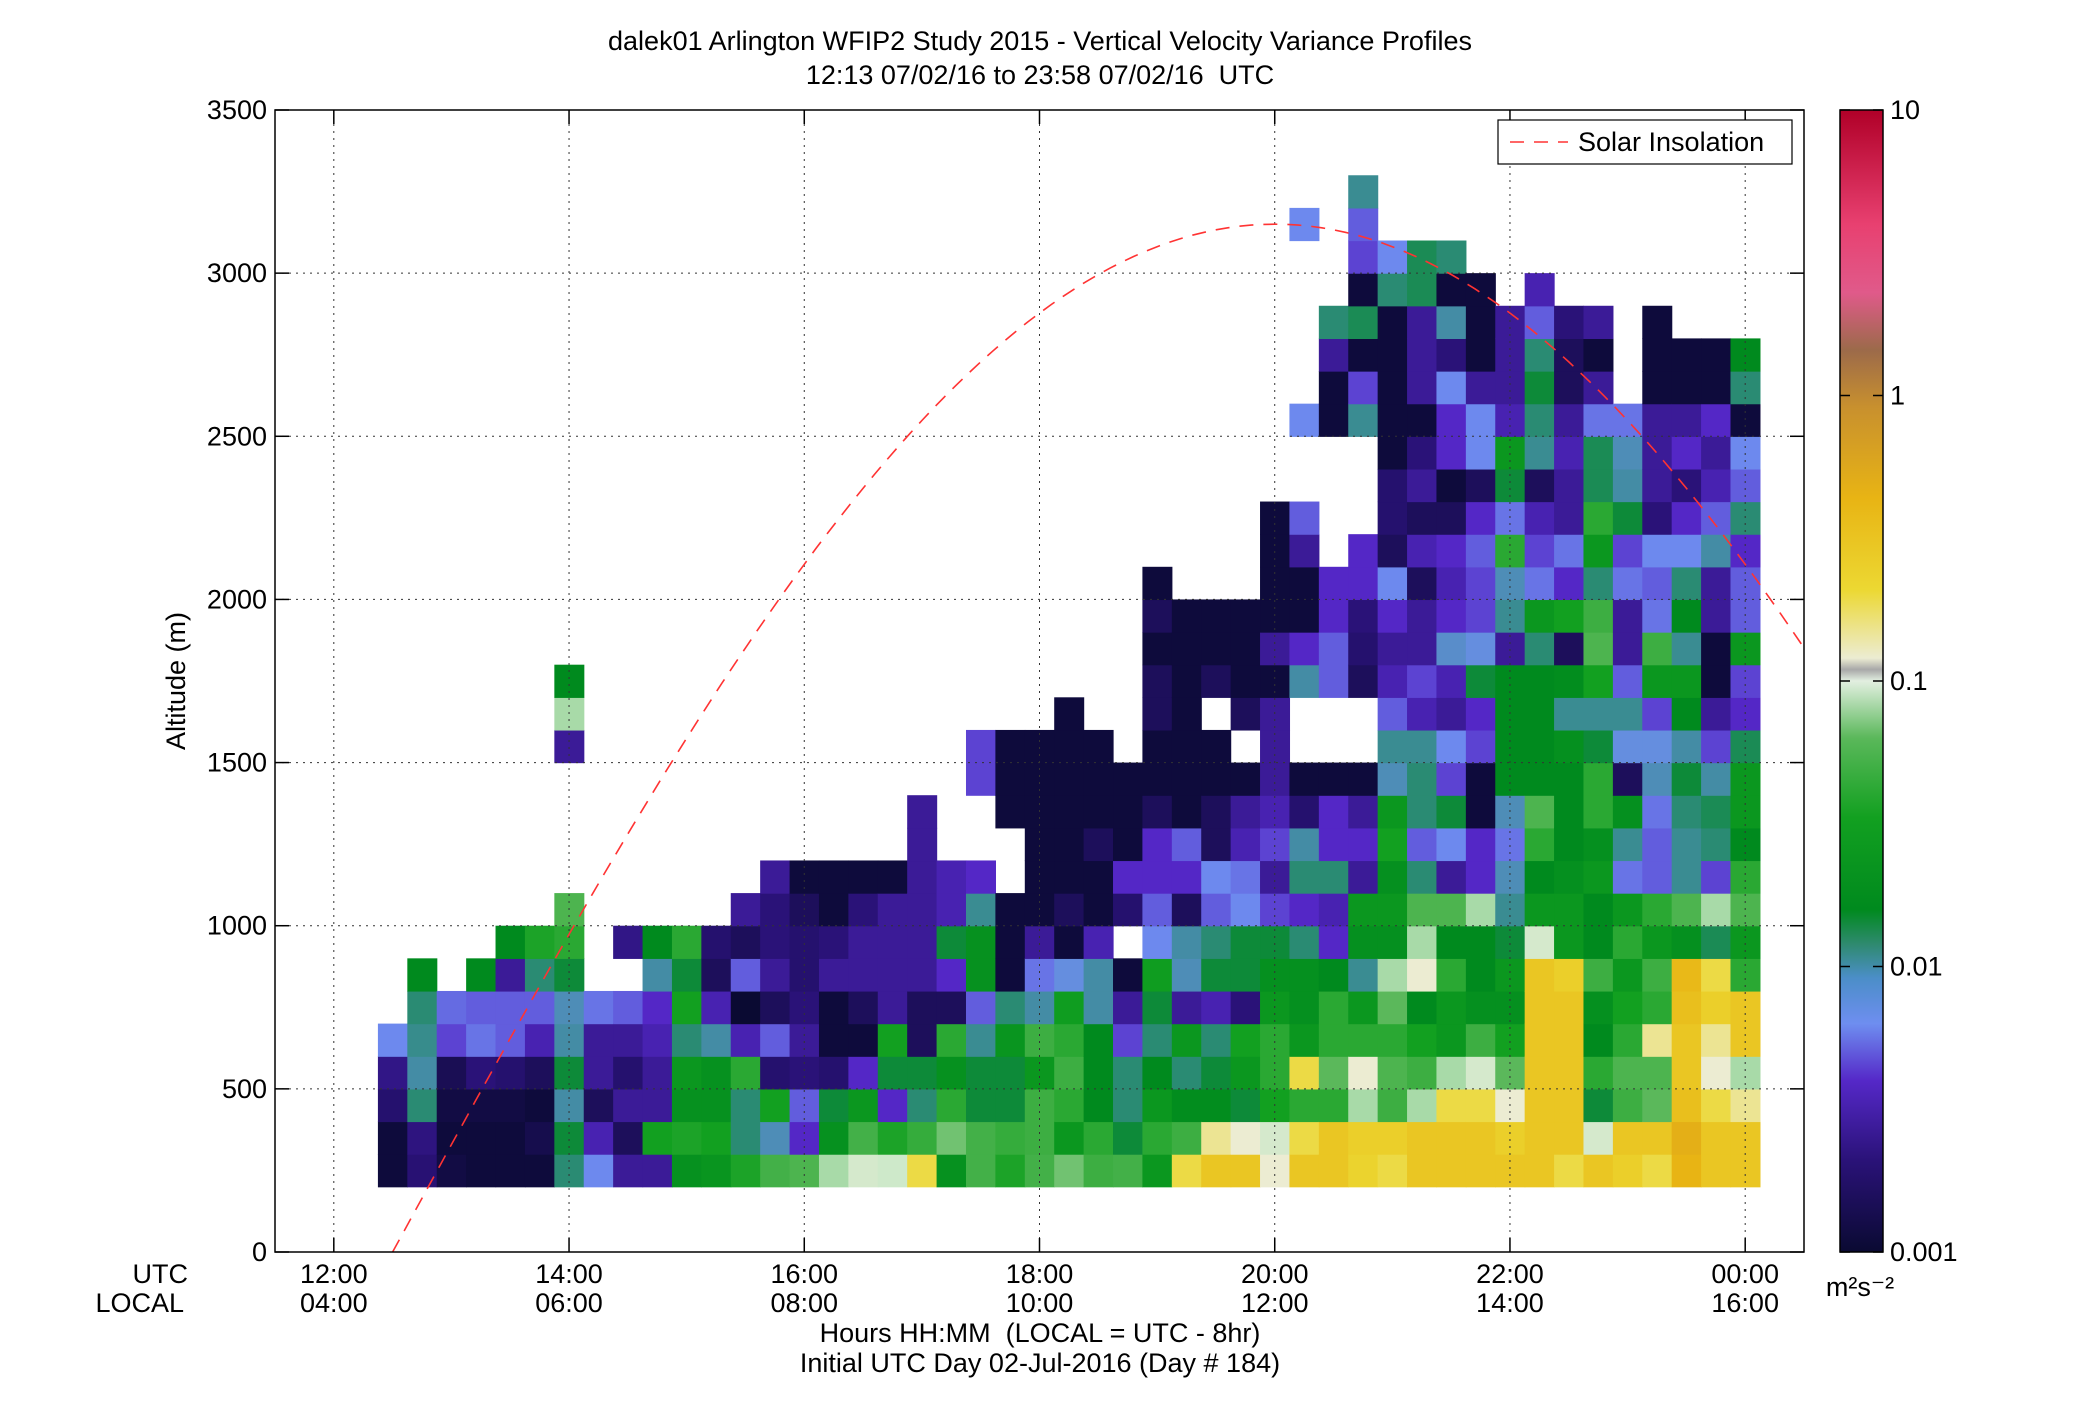  Describe the element at coordinates (1040, 1274) in the screenshot. I see `x-tick-label-utc: 18:00` at that location.